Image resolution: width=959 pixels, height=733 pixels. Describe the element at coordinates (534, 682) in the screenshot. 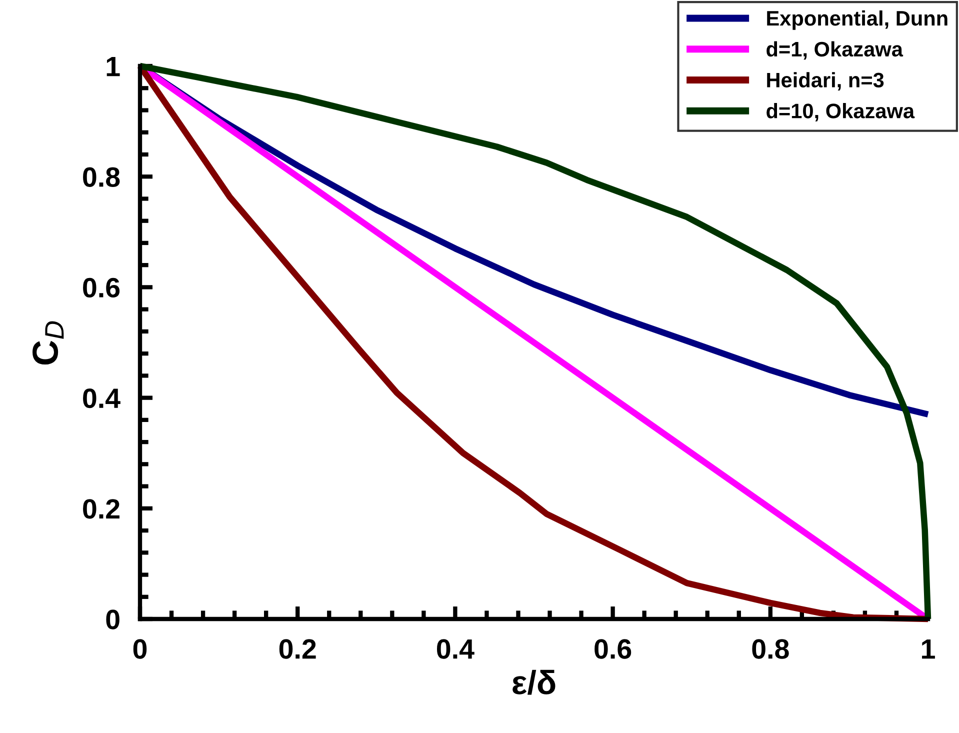

I see `x-axis-title: ε/δ` at that location.